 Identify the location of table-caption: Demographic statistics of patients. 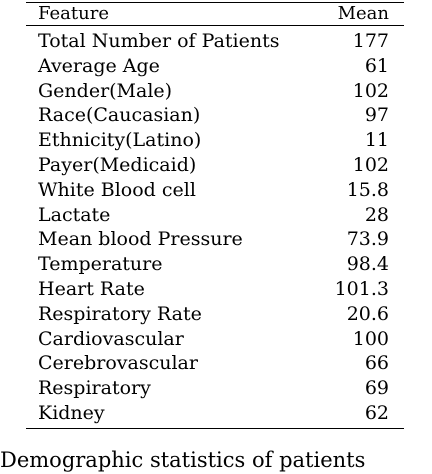
(183, 460).